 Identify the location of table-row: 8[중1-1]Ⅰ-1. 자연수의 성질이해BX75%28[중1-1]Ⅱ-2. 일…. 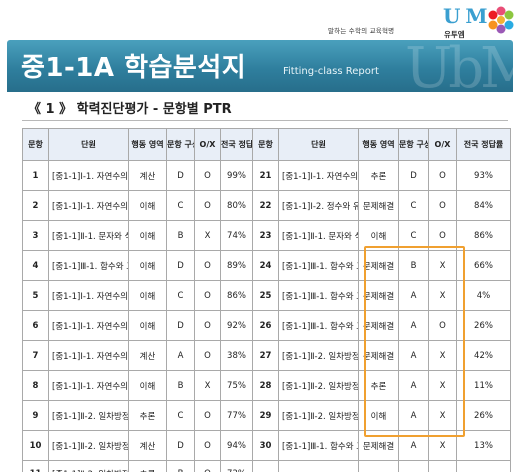
(266, 385).